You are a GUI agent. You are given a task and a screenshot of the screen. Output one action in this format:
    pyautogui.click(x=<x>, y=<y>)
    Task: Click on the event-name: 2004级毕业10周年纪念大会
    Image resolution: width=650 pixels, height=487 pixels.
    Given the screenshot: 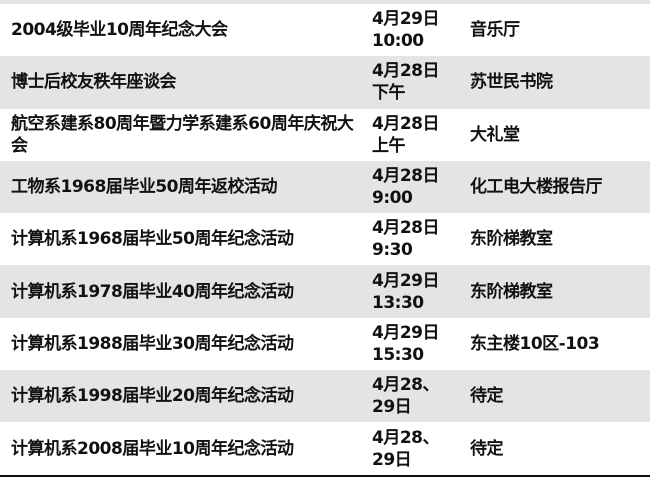 What is the action you would take?
    pyautogui.click(x=119, y=30)
    